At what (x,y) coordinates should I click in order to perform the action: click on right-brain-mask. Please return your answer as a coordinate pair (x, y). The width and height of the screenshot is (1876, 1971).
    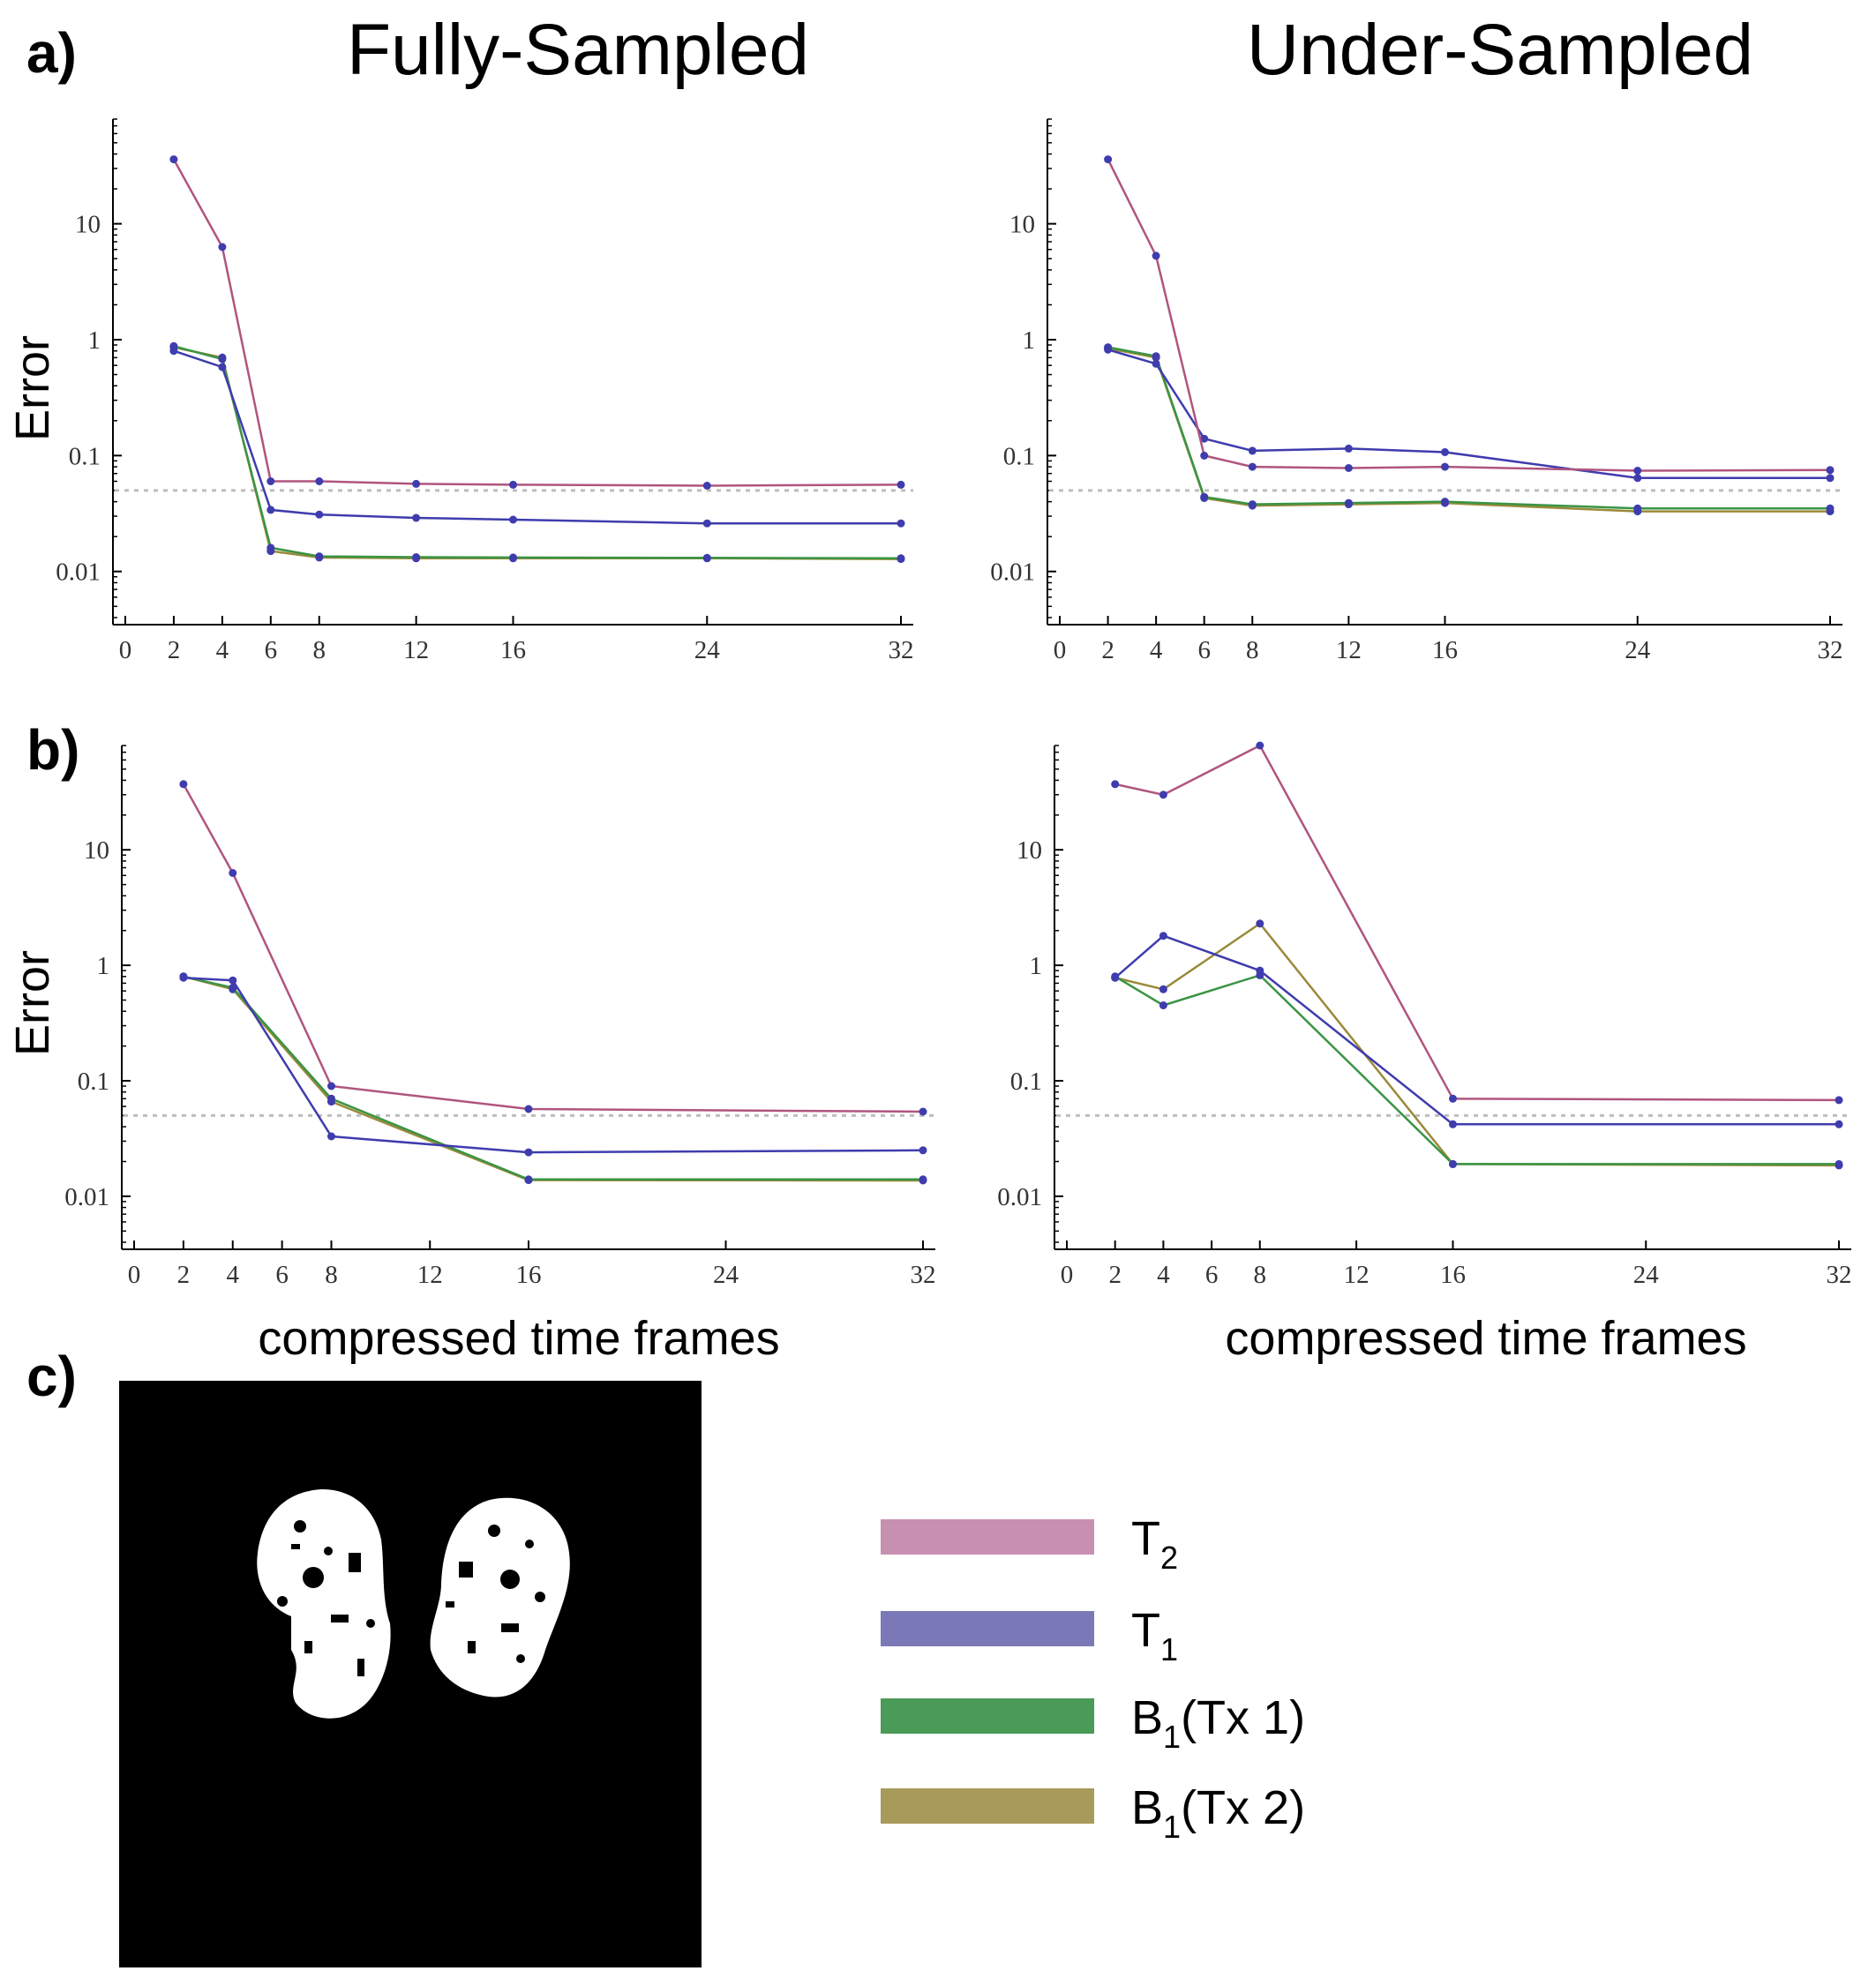
    Looking at the image, I should click on (500, 1597).